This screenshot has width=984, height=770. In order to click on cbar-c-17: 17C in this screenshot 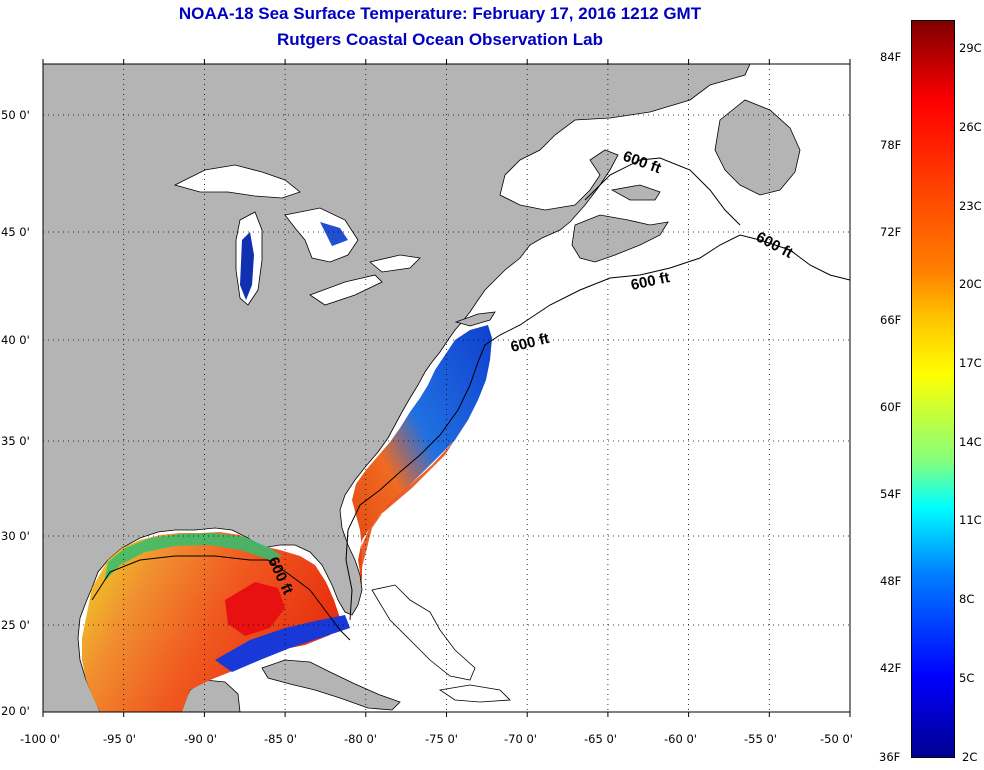, I will do `click(970, 363)`.